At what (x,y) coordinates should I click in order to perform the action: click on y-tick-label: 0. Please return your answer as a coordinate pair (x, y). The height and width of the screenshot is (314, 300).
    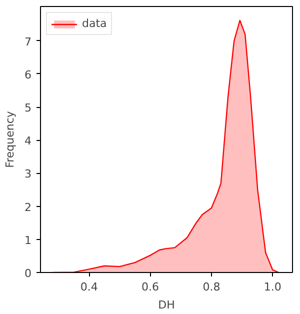
    Looking at the image, I should click on (28, 273).